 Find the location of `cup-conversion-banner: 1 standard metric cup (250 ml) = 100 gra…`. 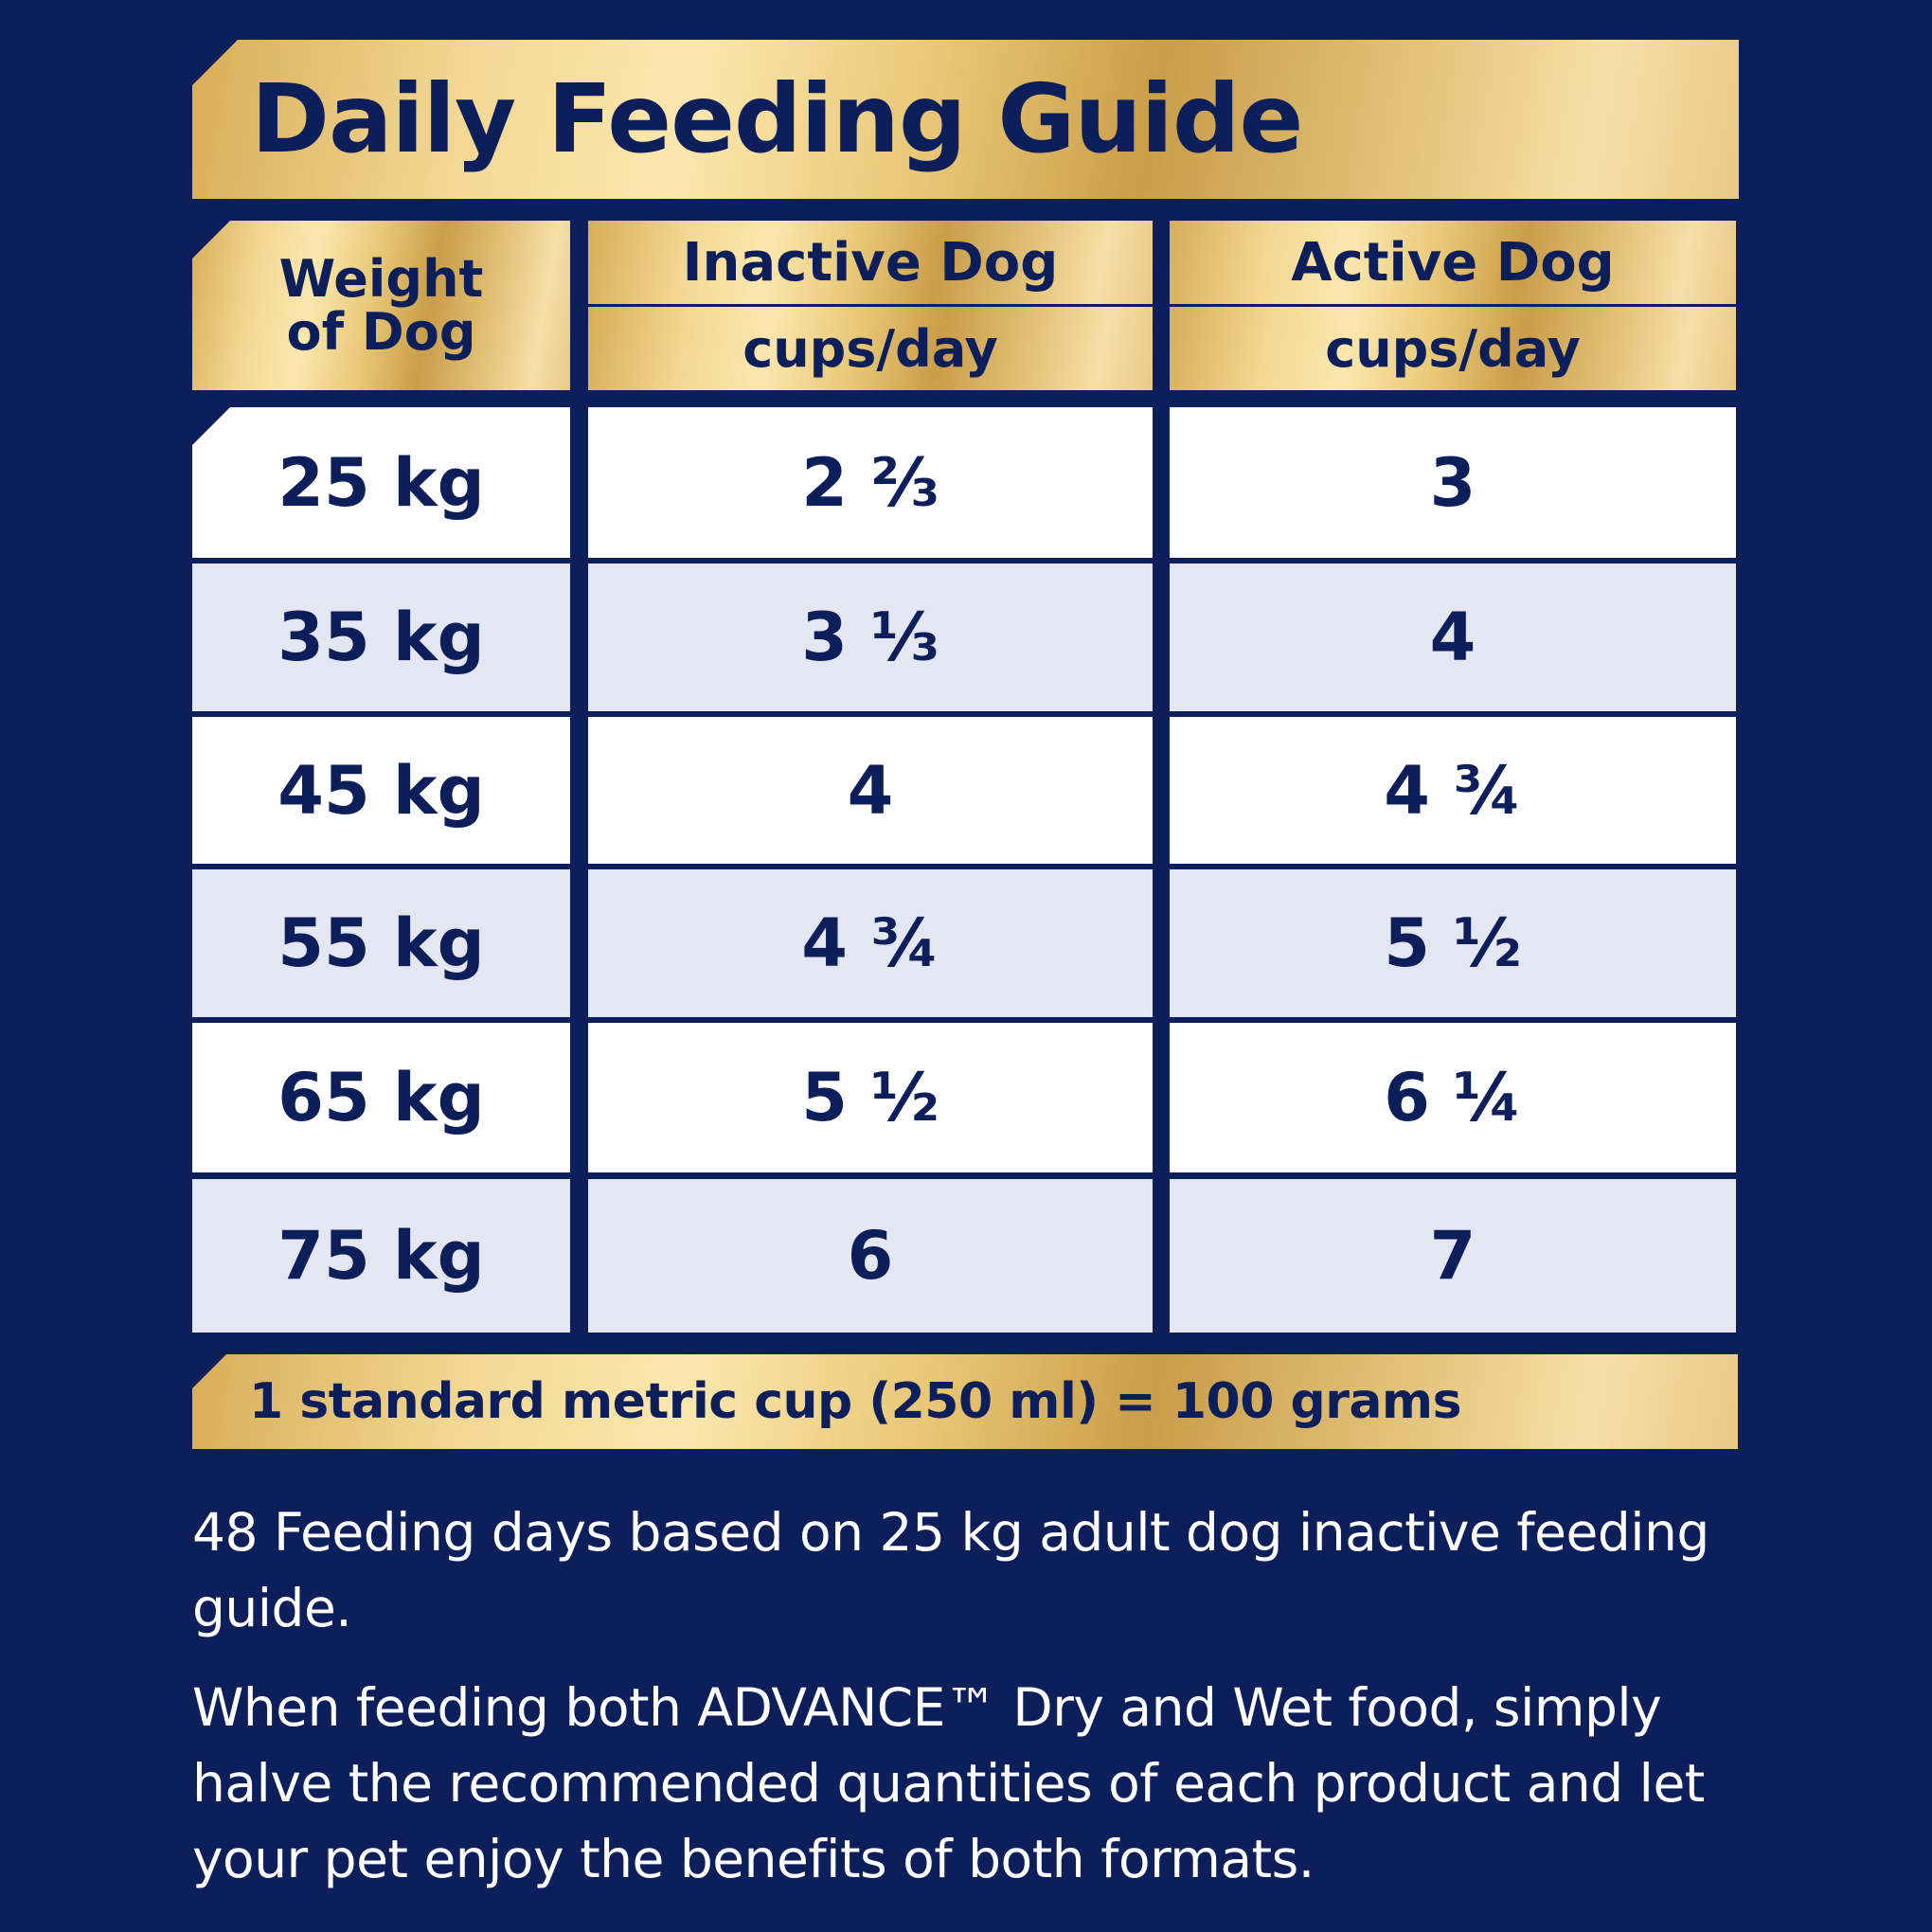

cup-conversion-banner: 1 standard metric cup (250 ml) = 100 gra… is located at coordinates (965, 1401).